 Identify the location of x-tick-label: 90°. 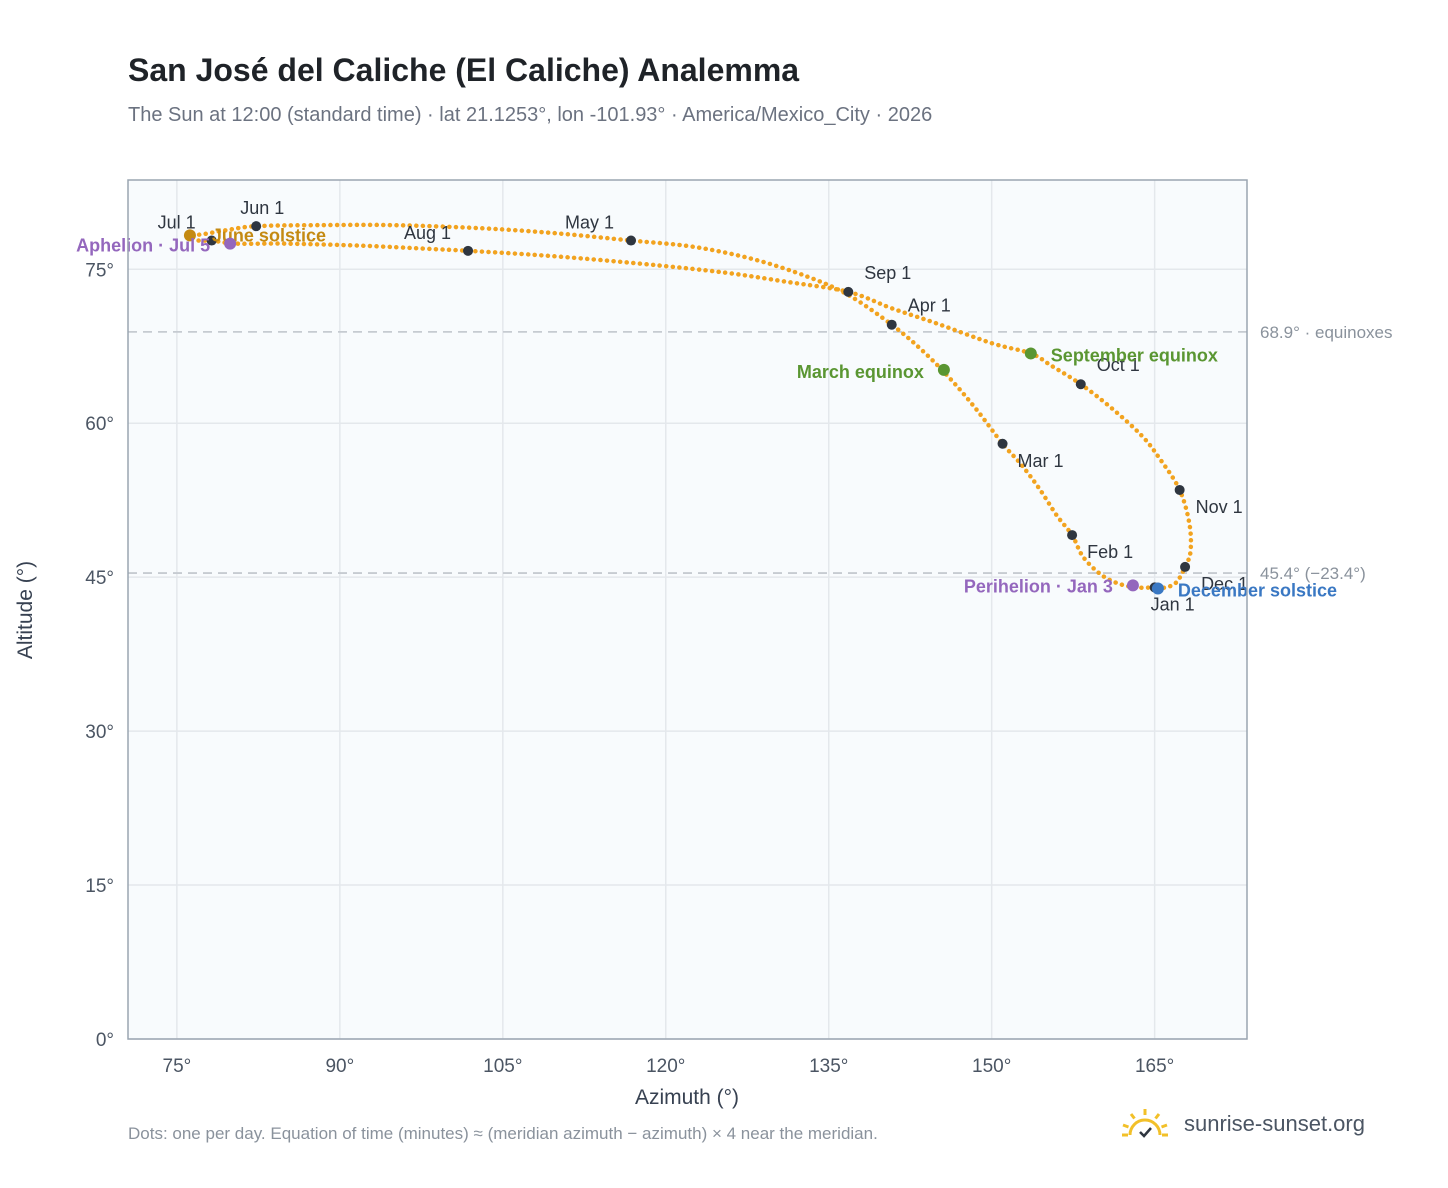
(339, 1066).